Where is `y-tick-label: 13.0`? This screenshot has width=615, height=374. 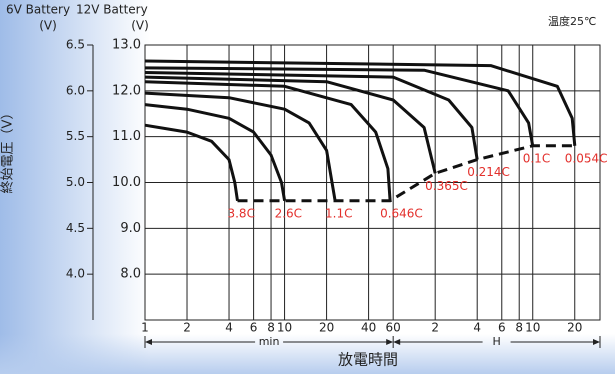 y-tick-label: 13.0 is located at coordinates (126, 45).